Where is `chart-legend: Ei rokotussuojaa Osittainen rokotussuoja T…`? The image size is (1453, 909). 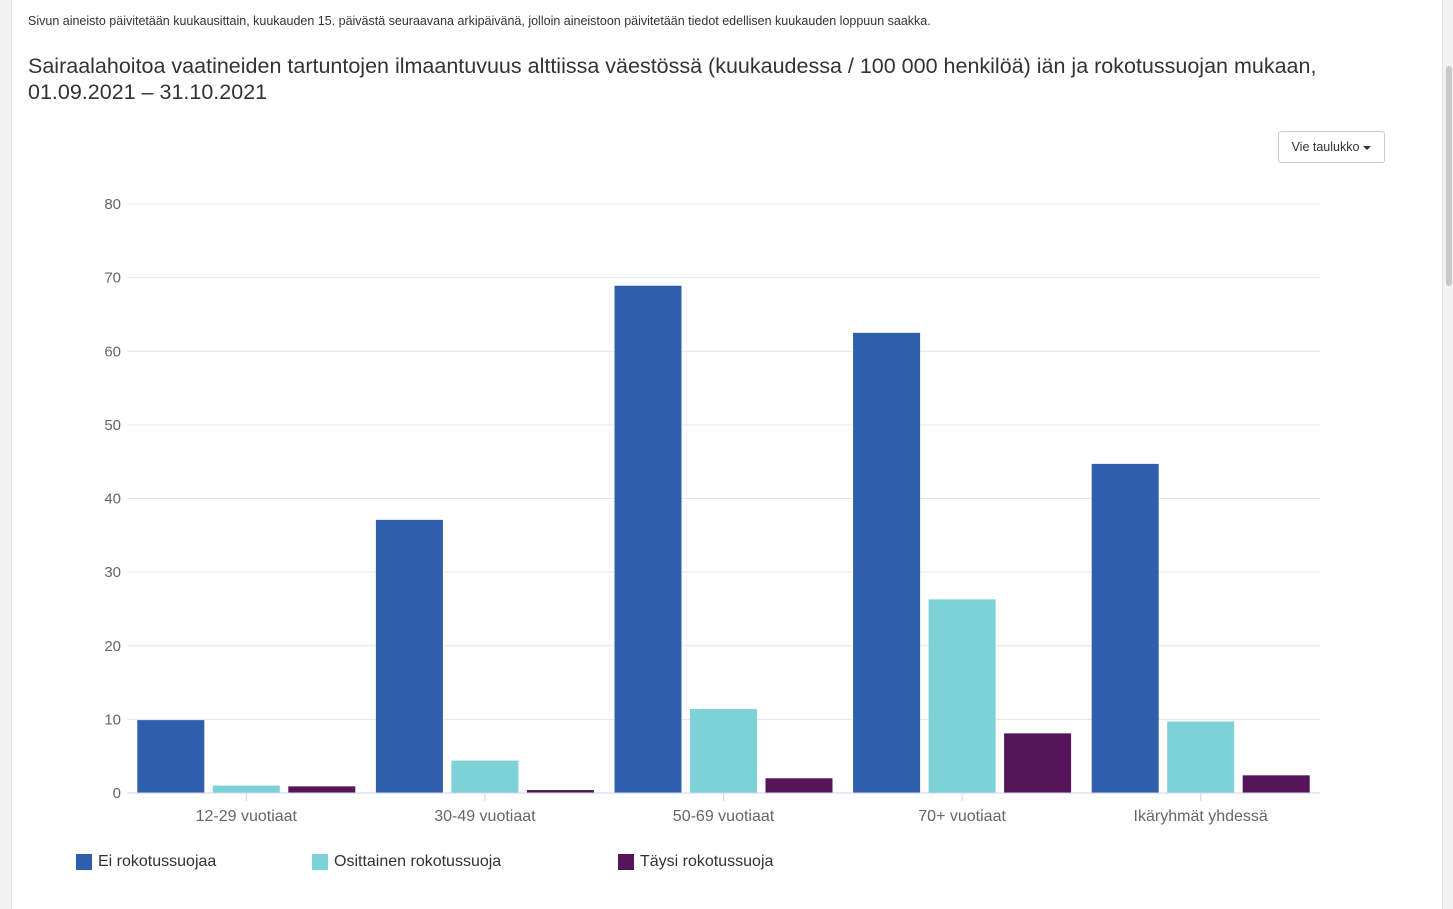 chart-legend: Ei rokotussuojaa Osittainen rokotussuoja T… is located at coordinates (424, 862).